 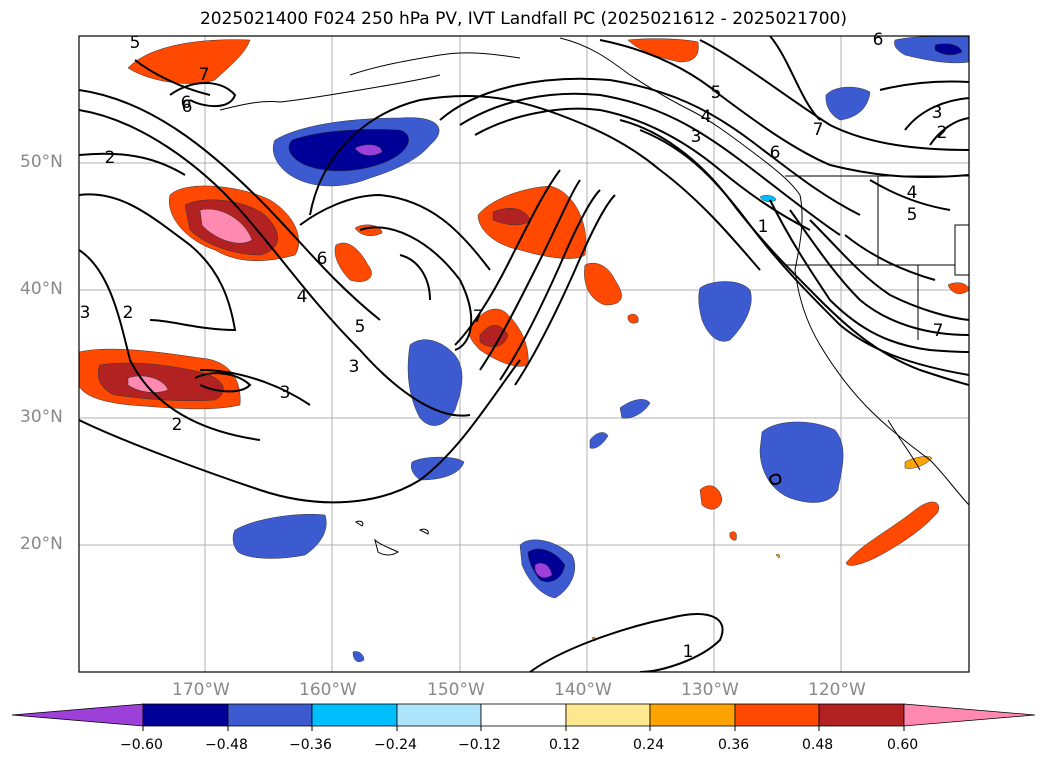 I want to click on lon-label: 150°W, so click(x=456, y=690).